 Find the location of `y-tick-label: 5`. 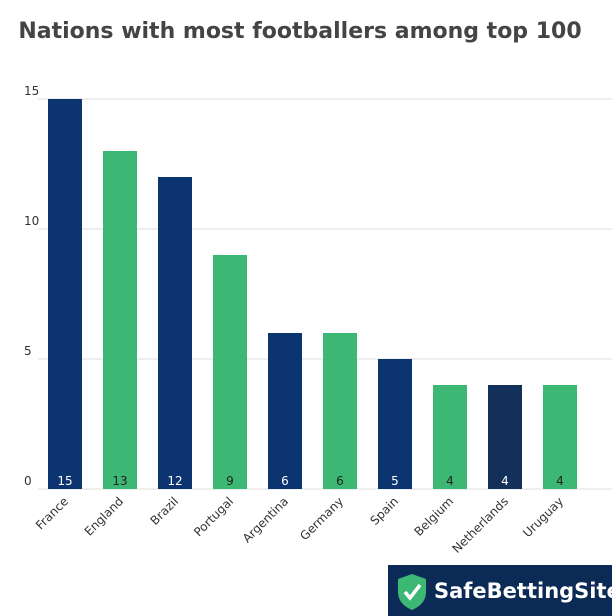

y-tick-label: 5 is located at coordinates (28, 351).